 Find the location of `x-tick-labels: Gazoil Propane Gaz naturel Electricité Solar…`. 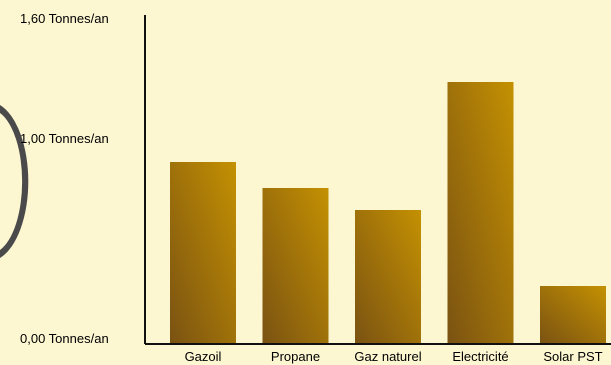

x-tick-labels: Gazoil Propane Gaz naturel Electricité Solar… is located at coordinates (394, 356).